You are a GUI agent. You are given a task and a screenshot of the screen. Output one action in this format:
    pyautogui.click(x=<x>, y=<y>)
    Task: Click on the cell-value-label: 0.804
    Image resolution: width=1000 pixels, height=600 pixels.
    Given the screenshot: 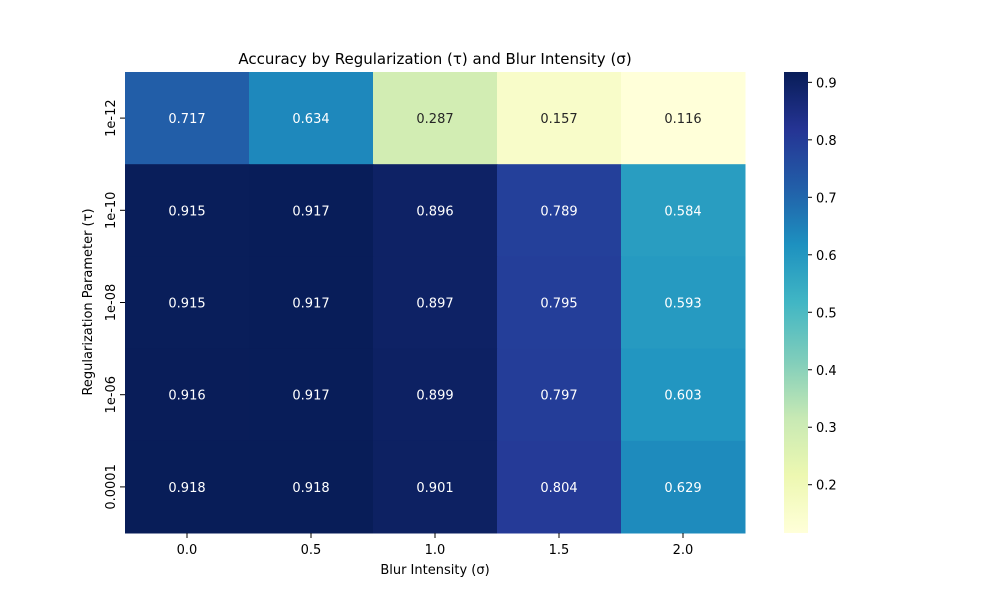 What is the action you would take?
    pyautogui.click(x=558, y=488)
    